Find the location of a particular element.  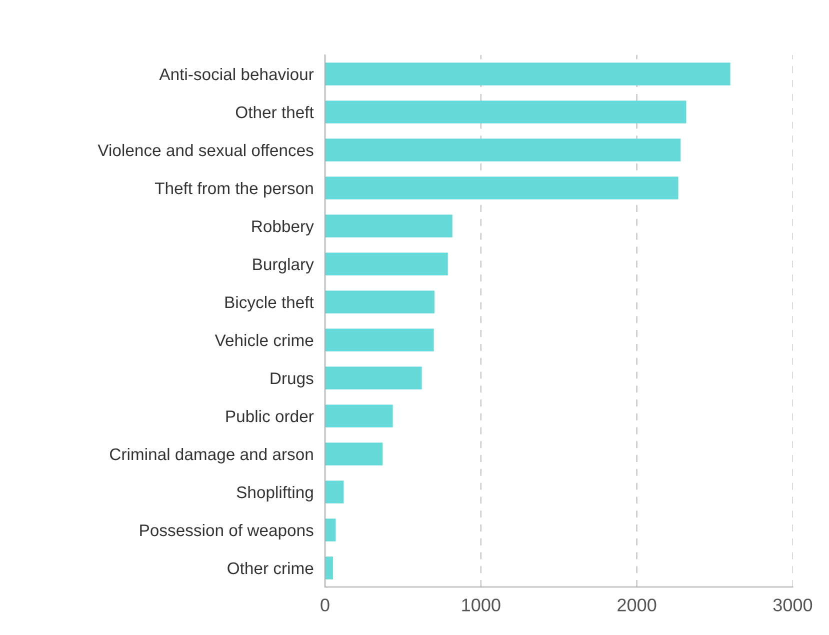

x-tick-label: 3000 is located at coordinates (792, 605).